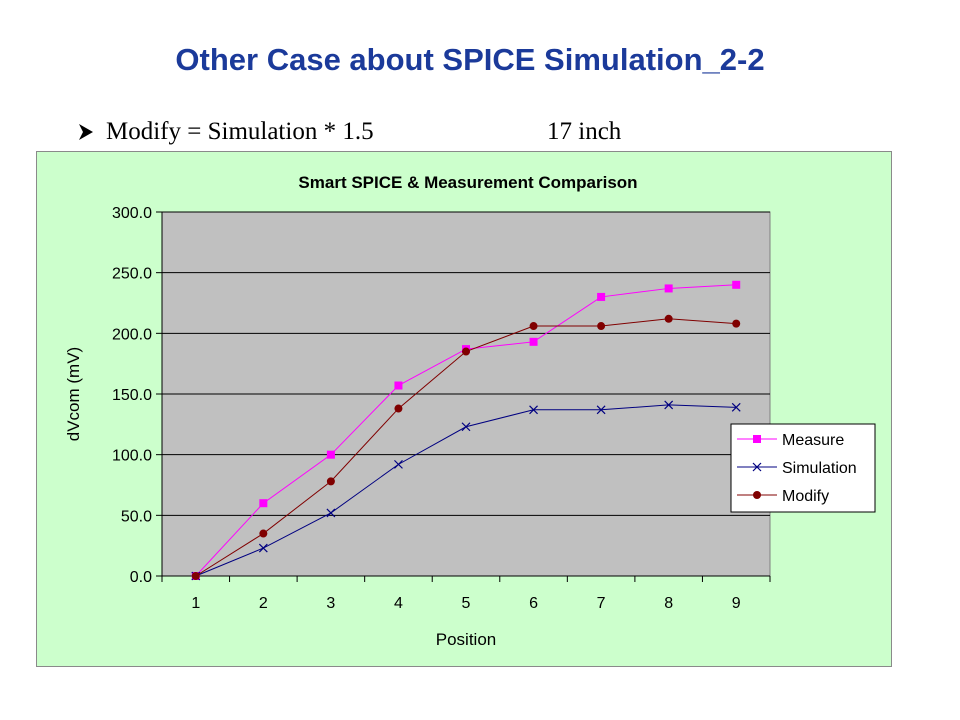 This screenshot has height=720, width=960. I want to click on y-axis-label: dVcom (mV), so click(73, 394).